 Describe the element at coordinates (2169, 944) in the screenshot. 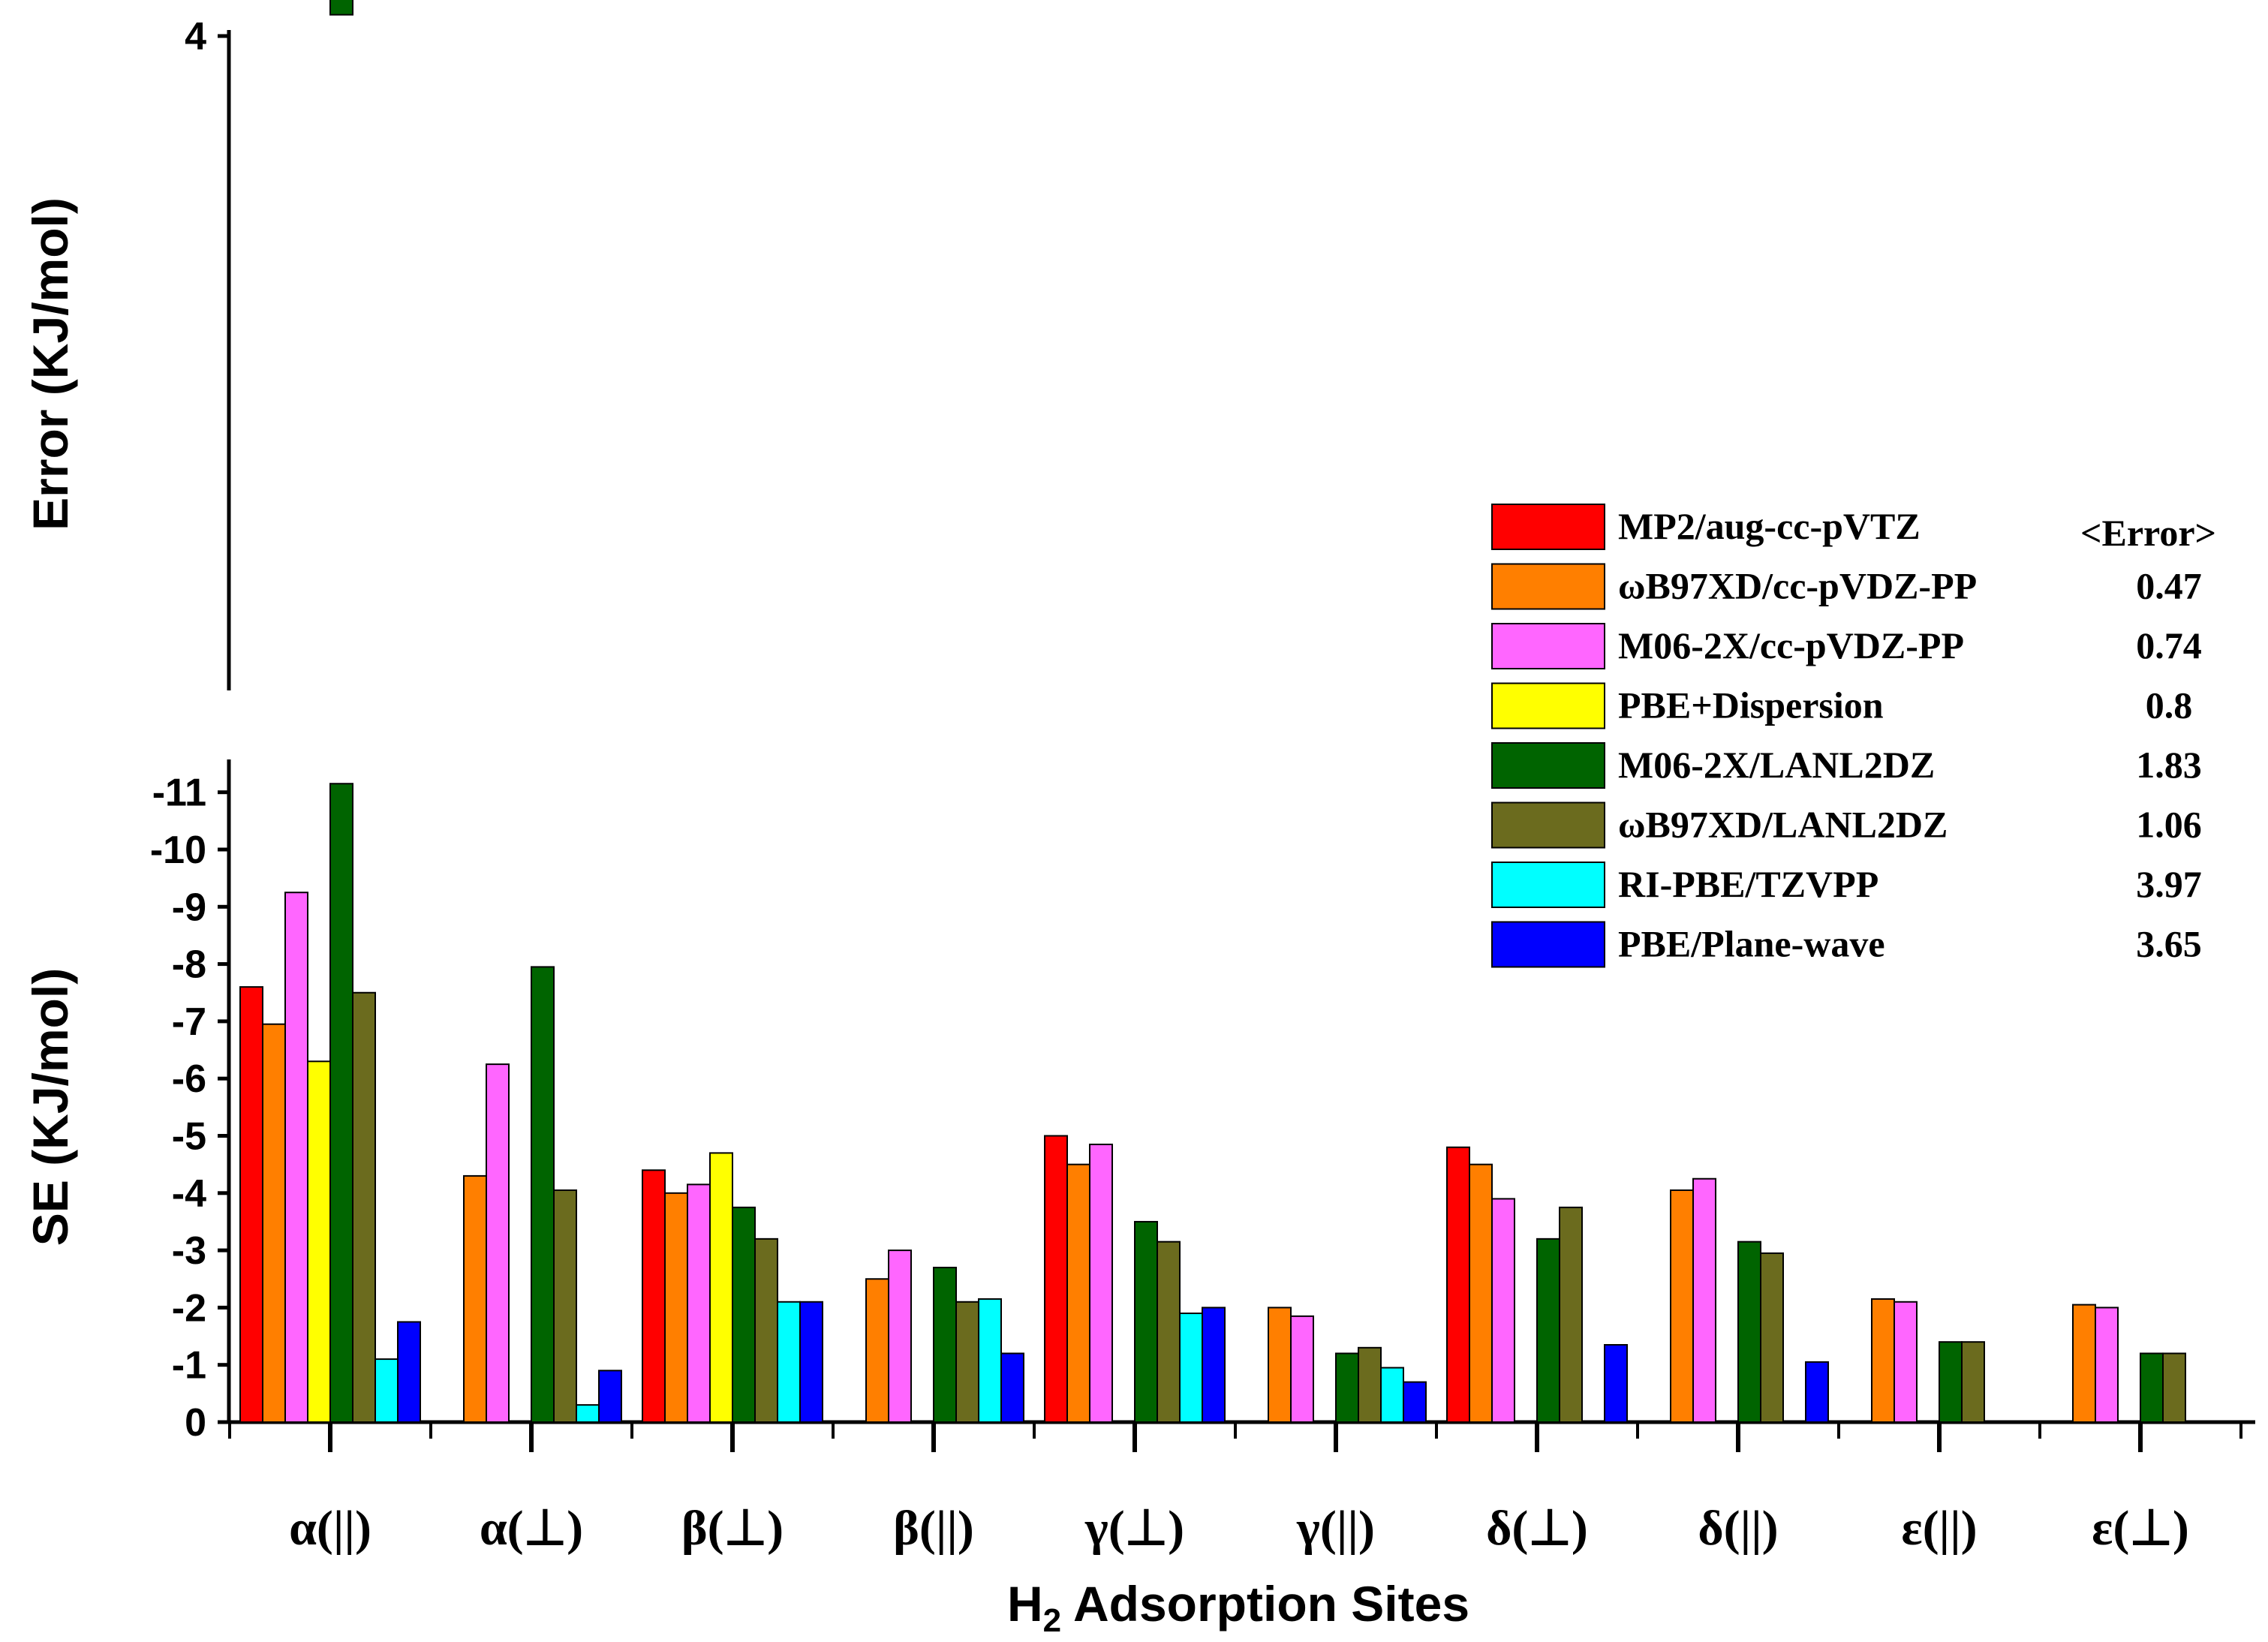

I see `legend-error-value: 3.65` at that location.